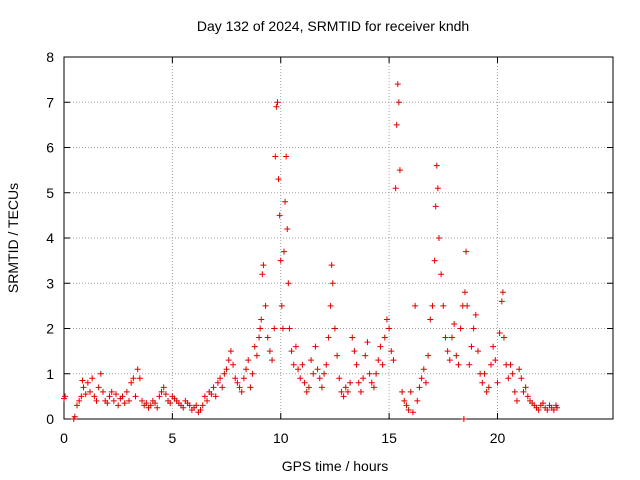  I want to click on y-axis-label: SRMTID / TECUs, so click(13, 238).